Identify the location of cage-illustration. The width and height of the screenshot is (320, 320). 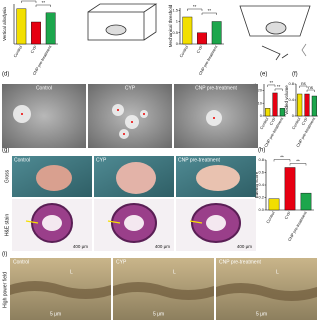
(199, 32).